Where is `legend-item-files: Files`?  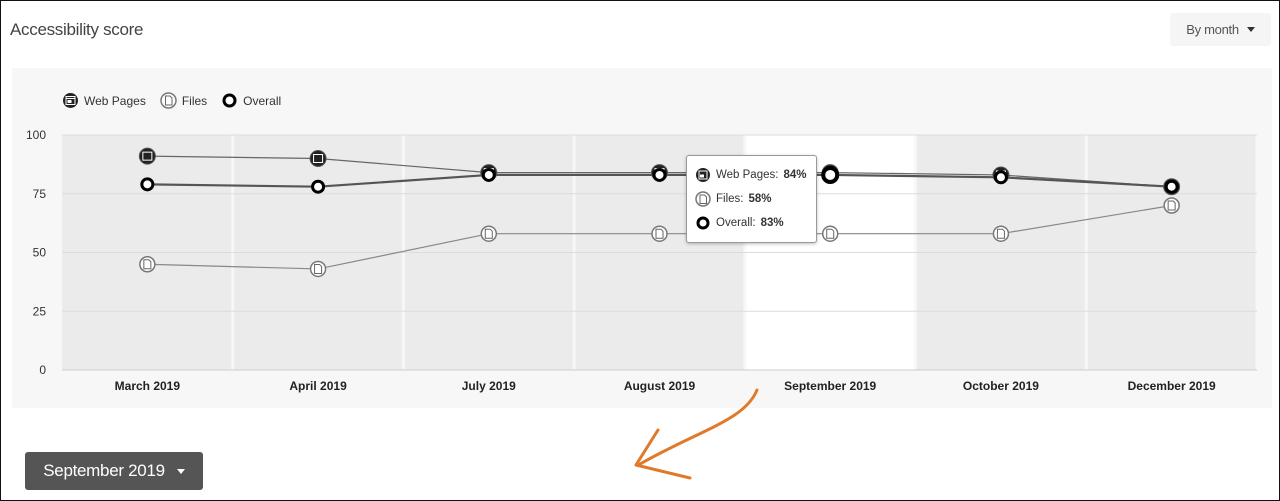
legend-item-files: Files is located at coordinates (183, 100).